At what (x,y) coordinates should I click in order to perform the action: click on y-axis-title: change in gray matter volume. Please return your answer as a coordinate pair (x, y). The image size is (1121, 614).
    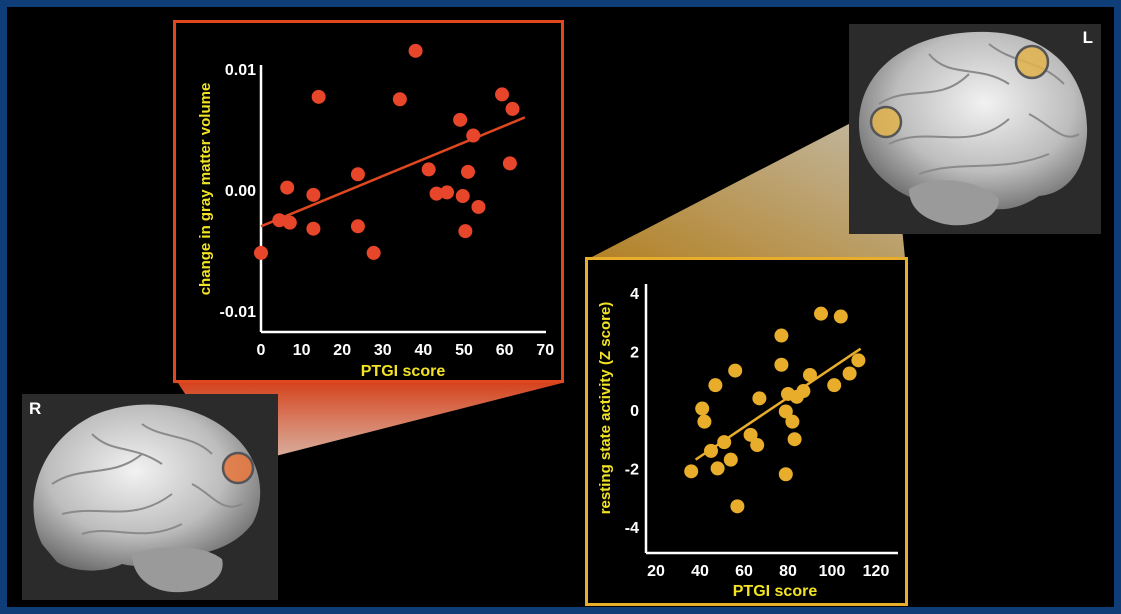
    Looking at the image, I should click on (205, 189).